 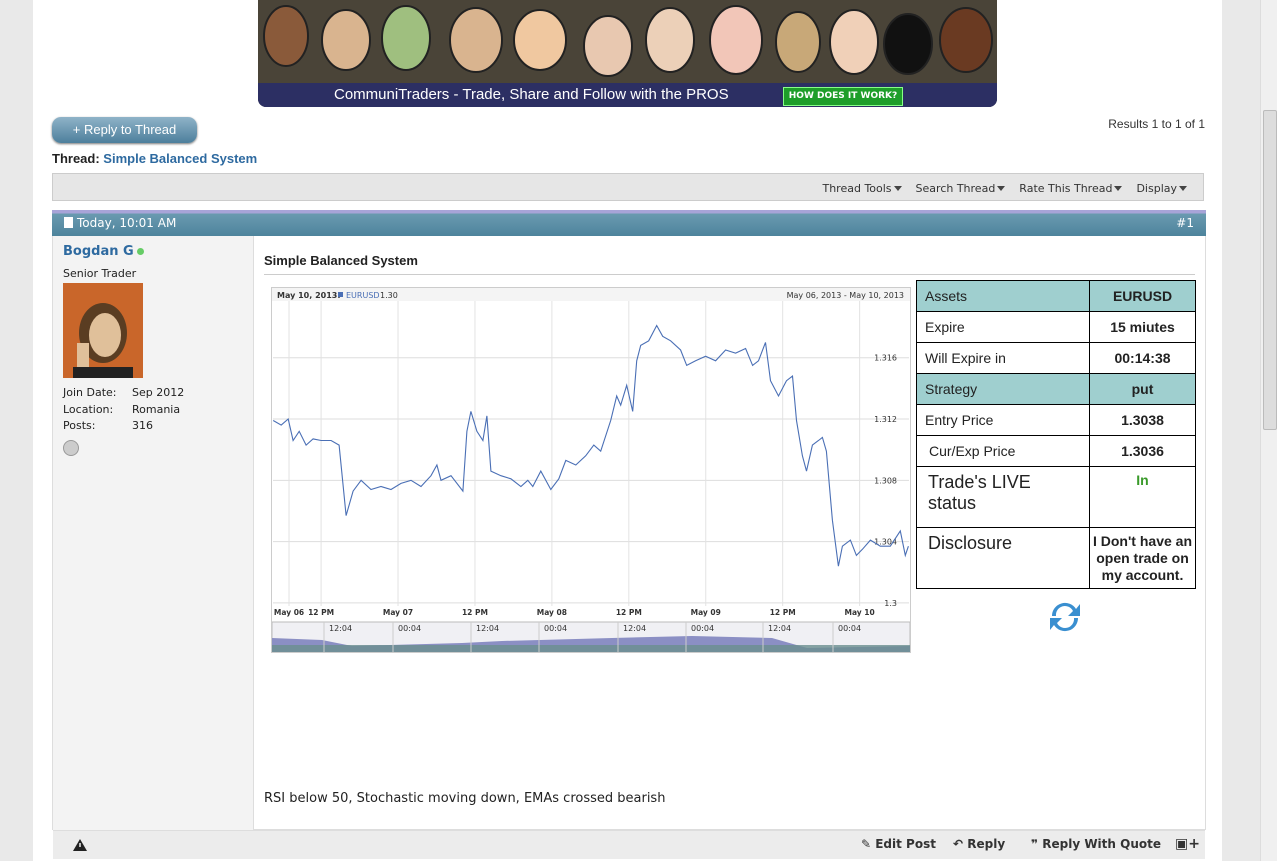 I want to click on reply: ↶ Reply, so click(x=979, y=844).